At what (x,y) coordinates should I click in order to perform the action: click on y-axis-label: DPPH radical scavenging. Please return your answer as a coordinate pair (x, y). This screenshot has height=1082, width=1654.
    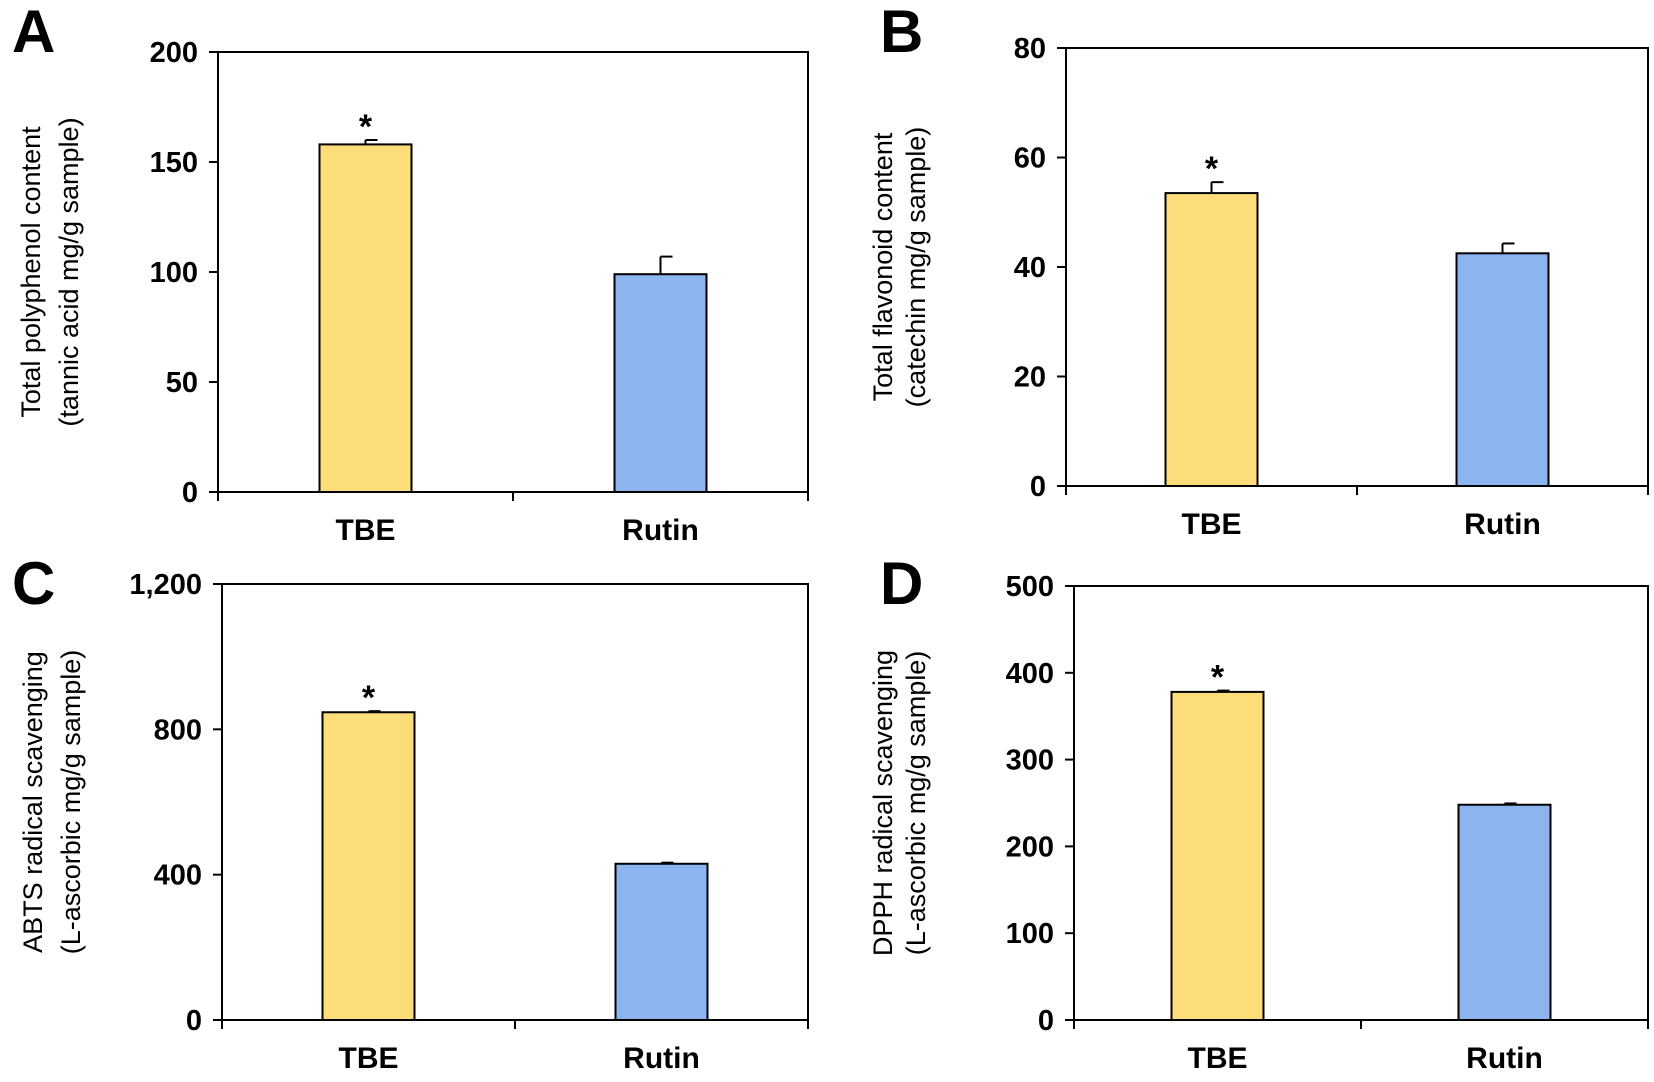
    Looking at the image, I should click on (883, 803).